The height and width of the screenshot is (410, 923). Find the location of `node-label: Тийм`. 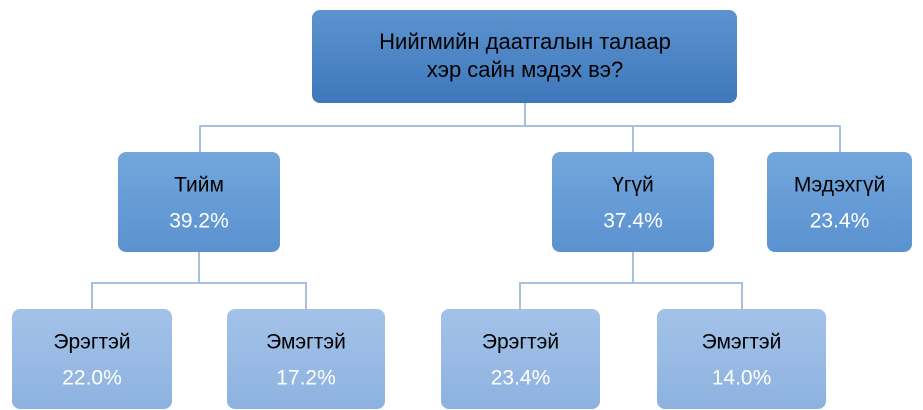

node-label: Тийм is located at coordinates (199, 185).